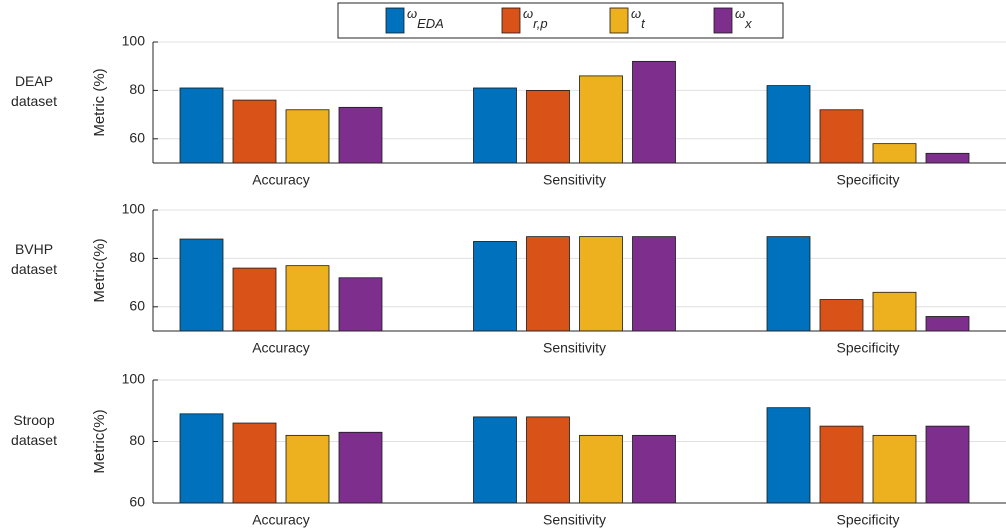  Describe the element at coordinates (33, 420) in the screenshot. I see `row-label: Stroop` at that location.